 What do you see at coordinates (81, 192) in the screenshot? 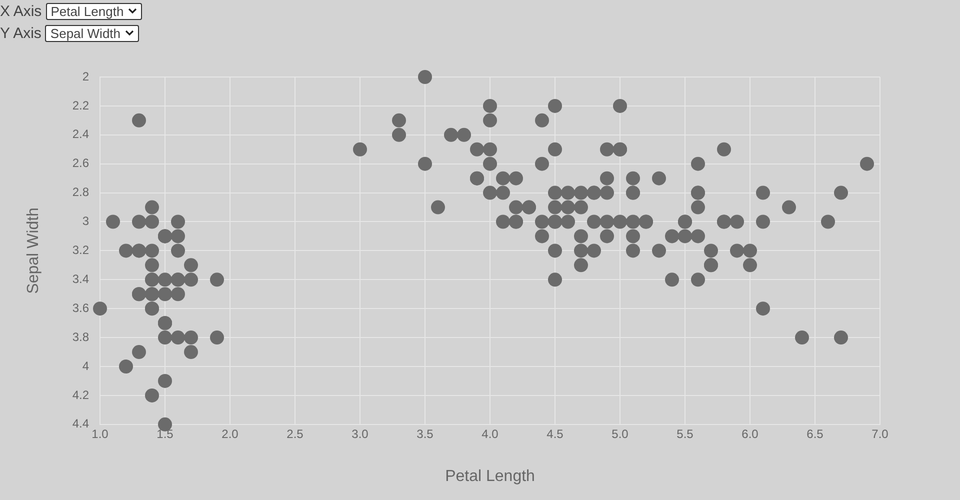
I see `y-tick-label: 2.8` at bounding box center [81, 192].